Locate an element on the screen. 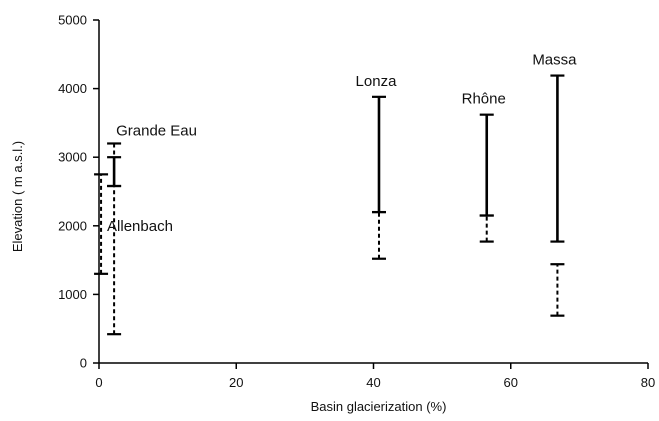 This screenshot has width=659, height=421. basin-label: Lonza is located at coordinates (377, 81).